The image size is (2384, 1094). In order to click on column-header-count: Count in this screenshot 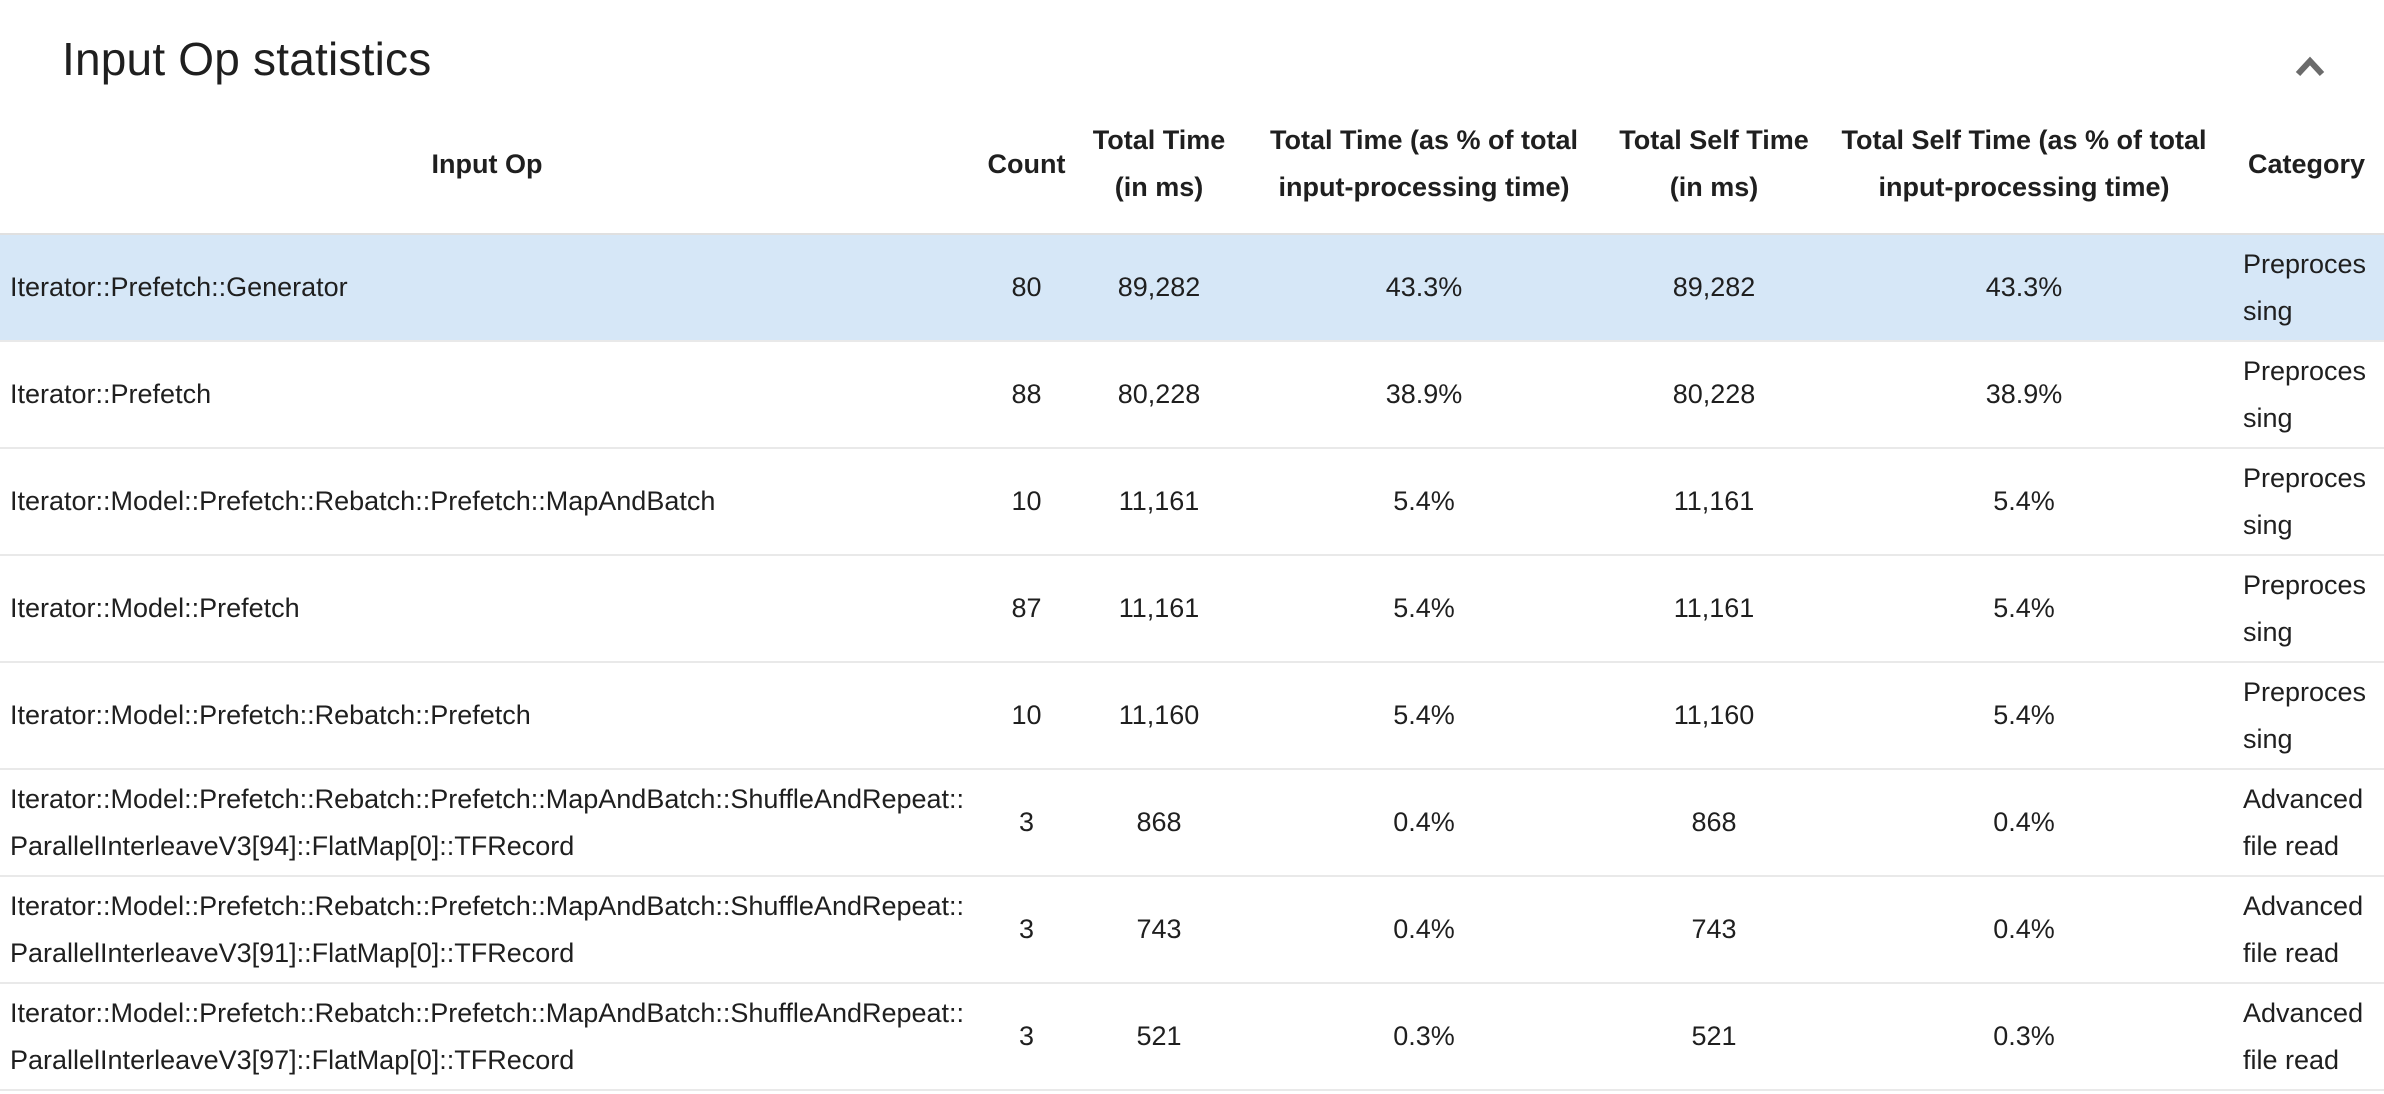, I will do `click(1026, 165)`.